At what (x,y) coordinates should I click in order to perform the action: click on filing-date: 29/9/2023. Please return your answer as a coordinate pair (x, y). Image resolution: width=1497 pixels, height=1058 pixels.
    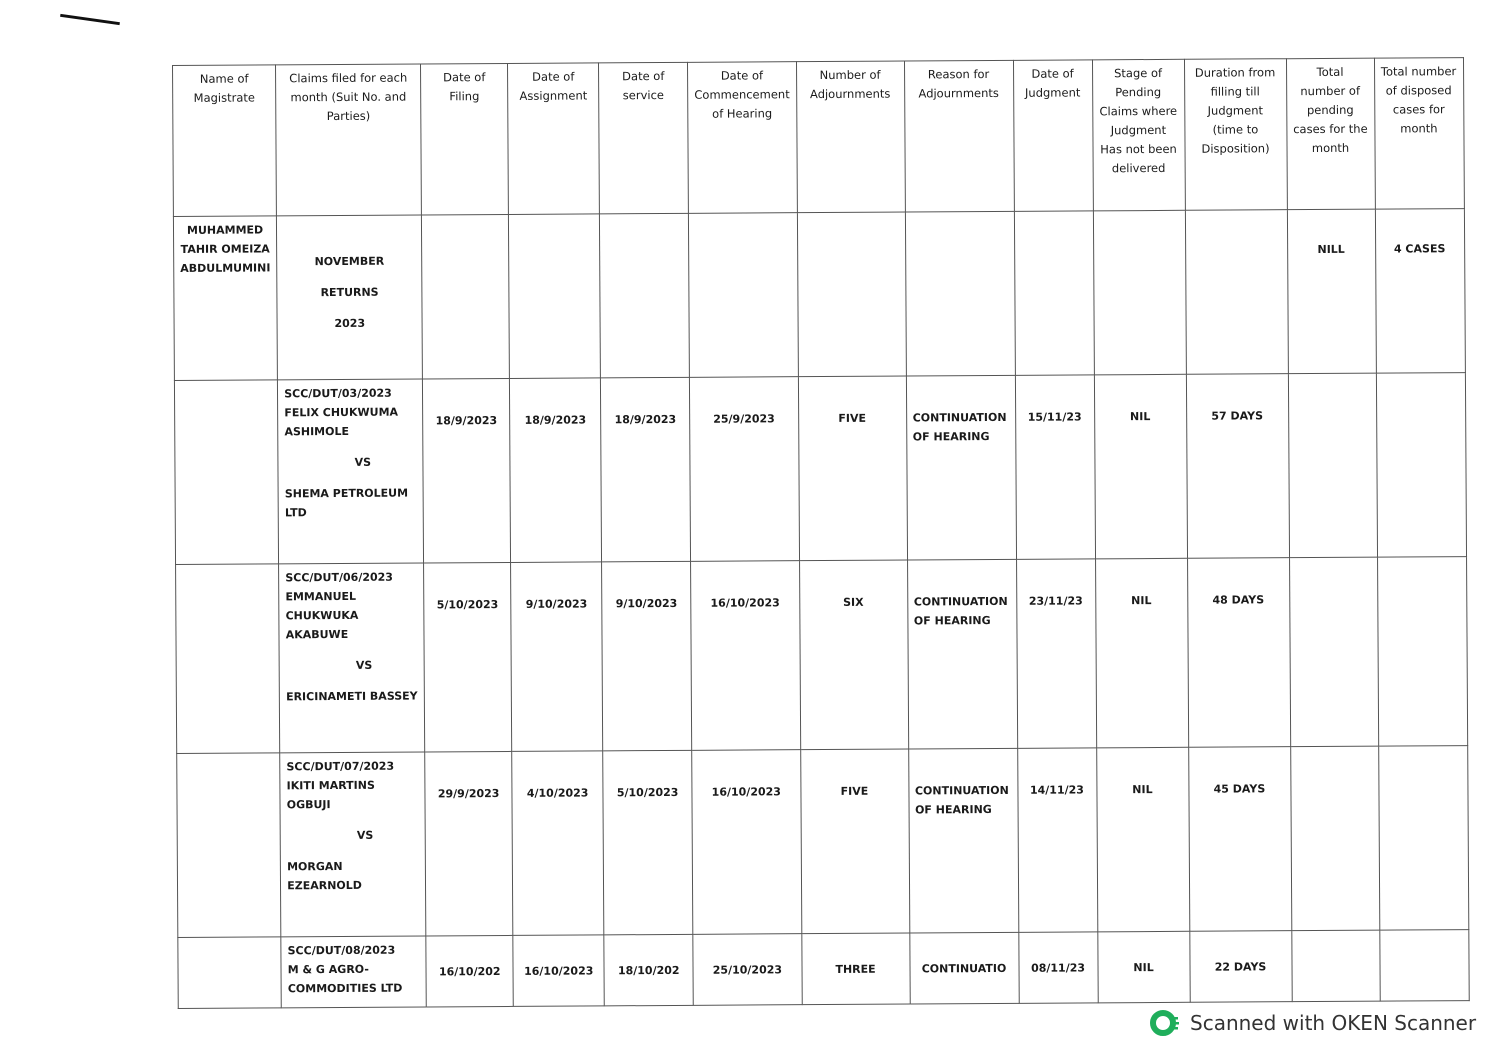
    Looking at the image, I should click on (469, 843).